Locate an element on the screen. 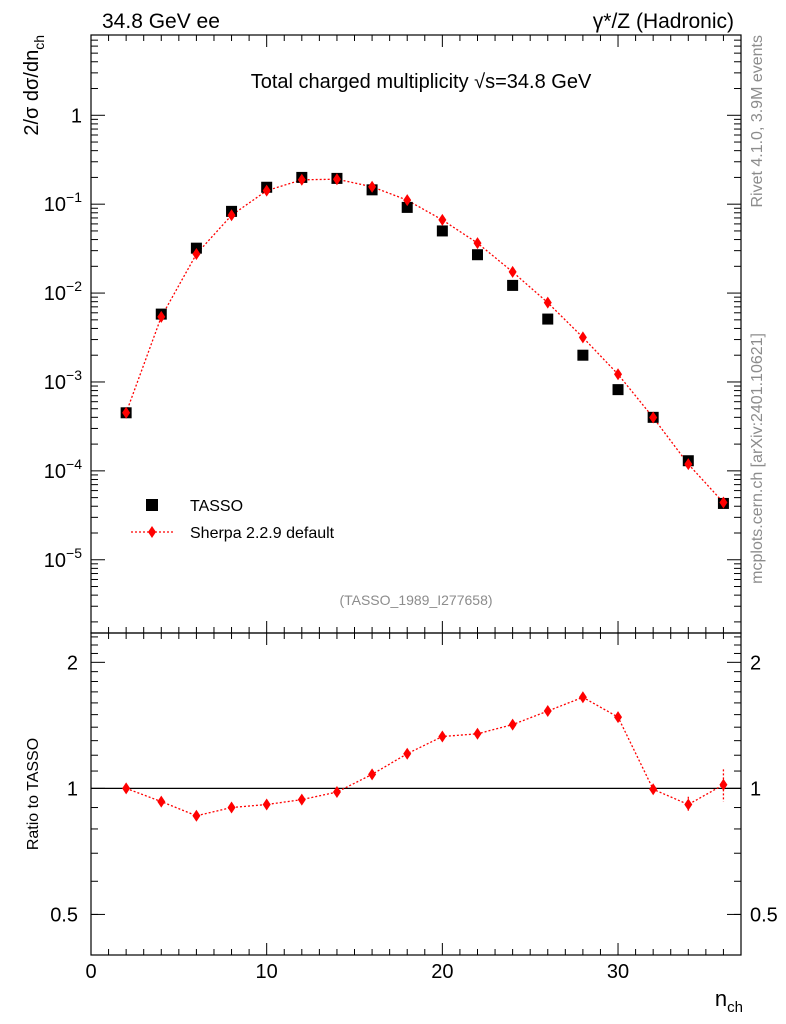 The width and height of the screenshot is (786, 1024). ratio-y-tick-label-right: 1 is located at coordinates (755, 789).